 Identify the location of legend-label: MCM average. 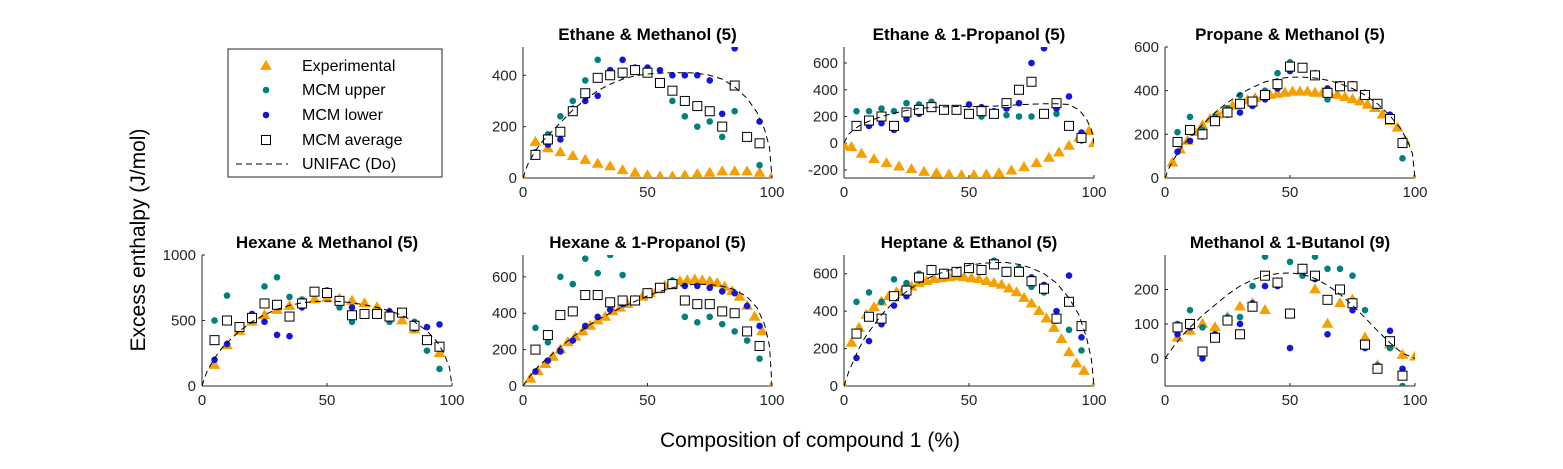
(352, 140).